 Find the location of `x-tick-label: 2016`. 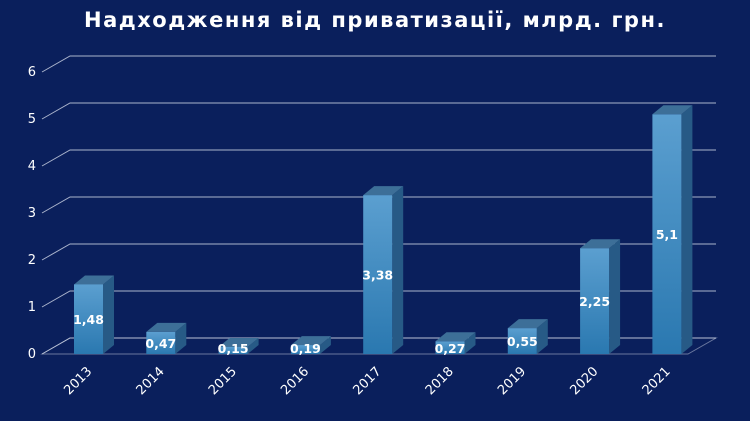

x-tick-label: 2016 is located at coordinates (295, 381).